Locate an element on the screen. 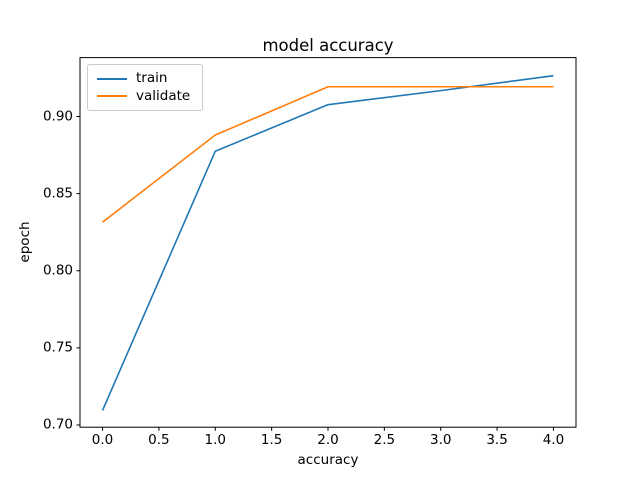 This screenshot has height=480, width=640. x-tick-label: 3.5 is located at coordinates (497, 440).